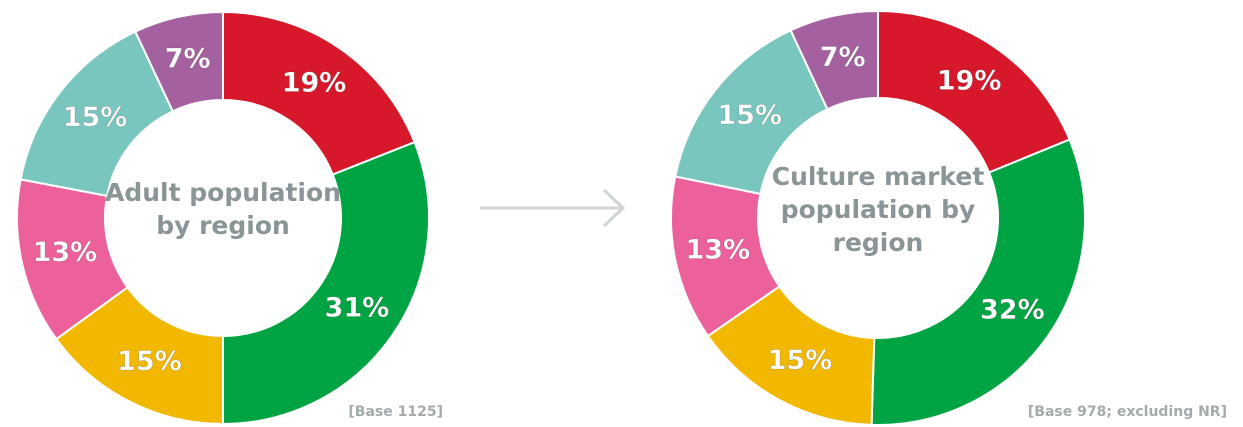 This screenshot has height=427, width=1243. I want to click on base-note: [Base 978; excluding NR], so click(1127, 412).